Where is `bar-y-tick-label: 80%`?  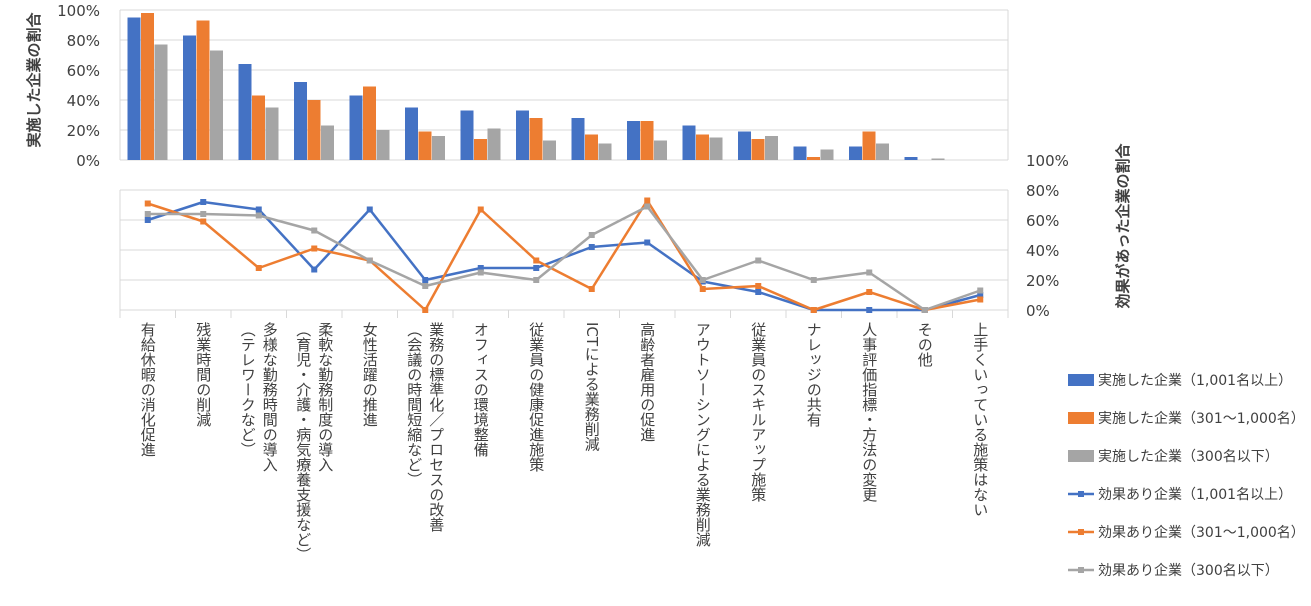 bar-y-tick-label: 80% is located at coordinates (83, 41).